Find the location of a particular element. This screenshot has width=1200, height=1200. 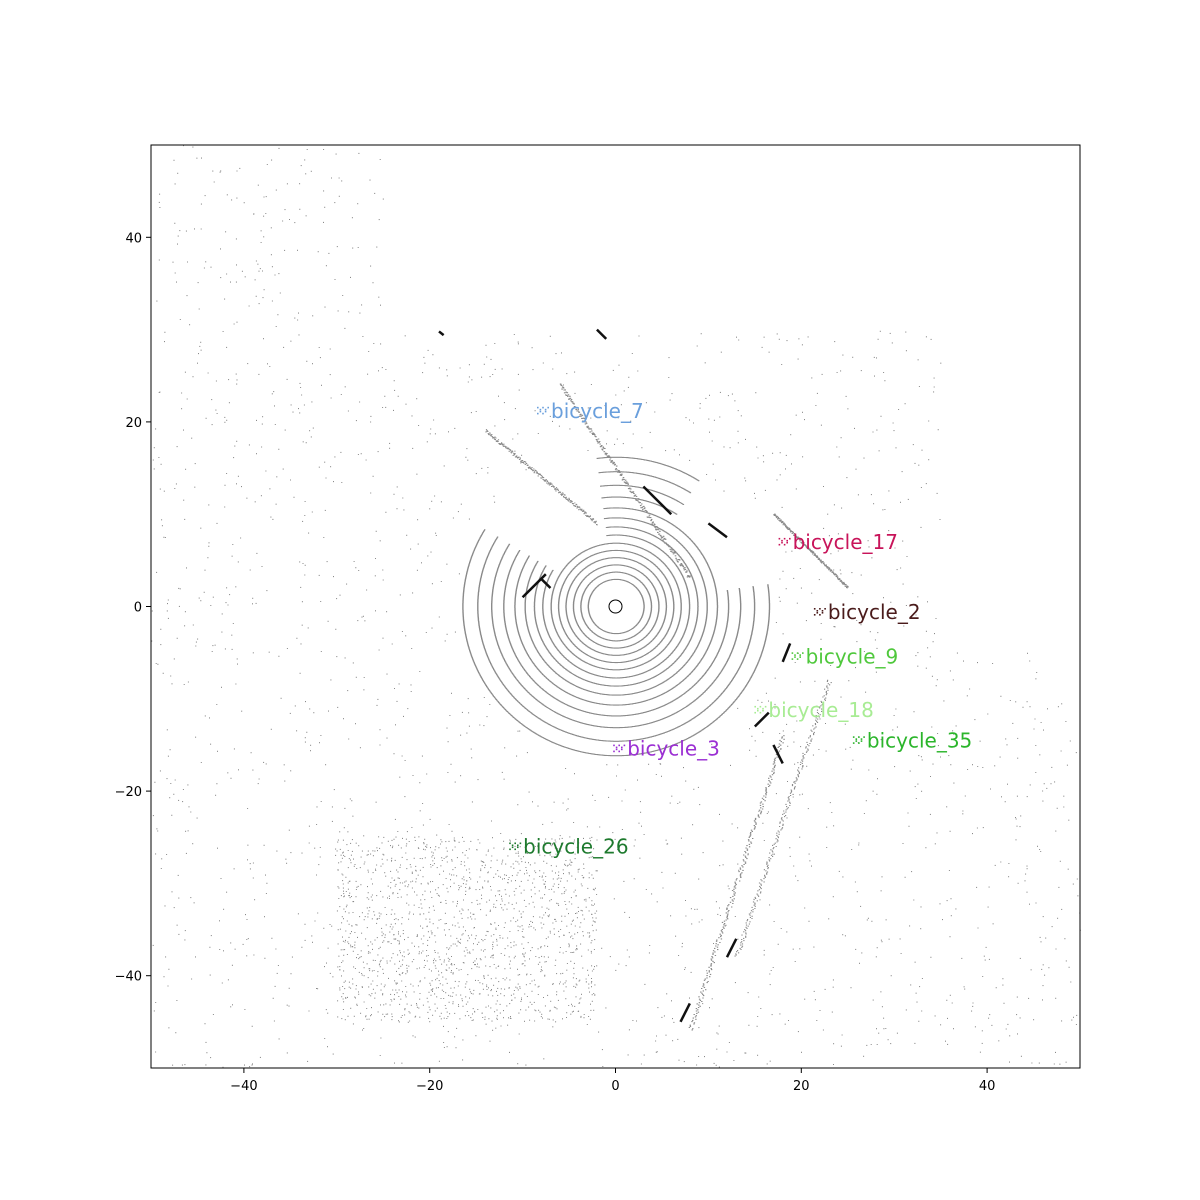

object-label: bicycle_7 is located at coordinates (597, 411).